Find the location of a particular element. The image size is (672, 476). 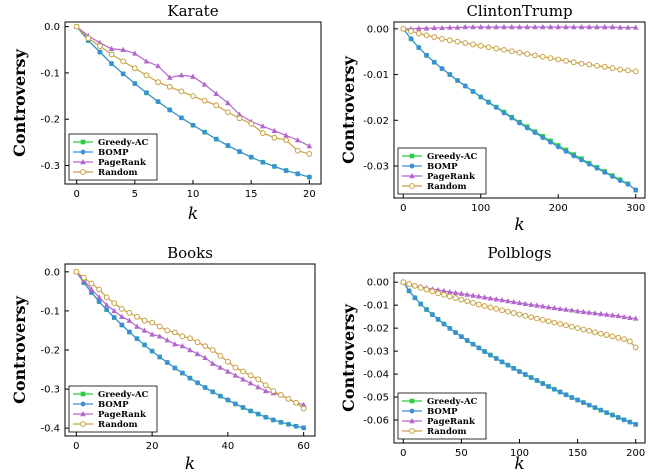

x-tick-label: 10 is located at coordinates (193, 194).